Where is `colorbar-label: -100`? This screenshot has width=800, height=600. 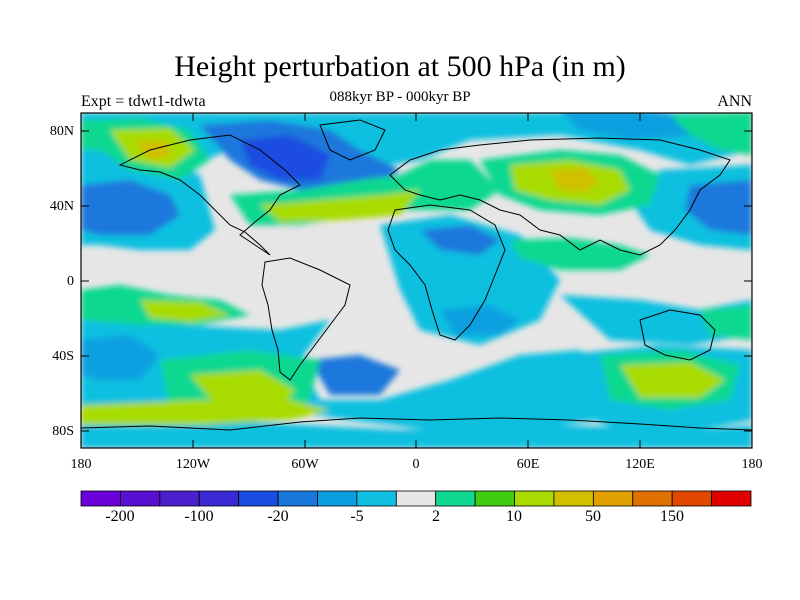
colorbar-label: -100 is located at coordinates (199, 516).